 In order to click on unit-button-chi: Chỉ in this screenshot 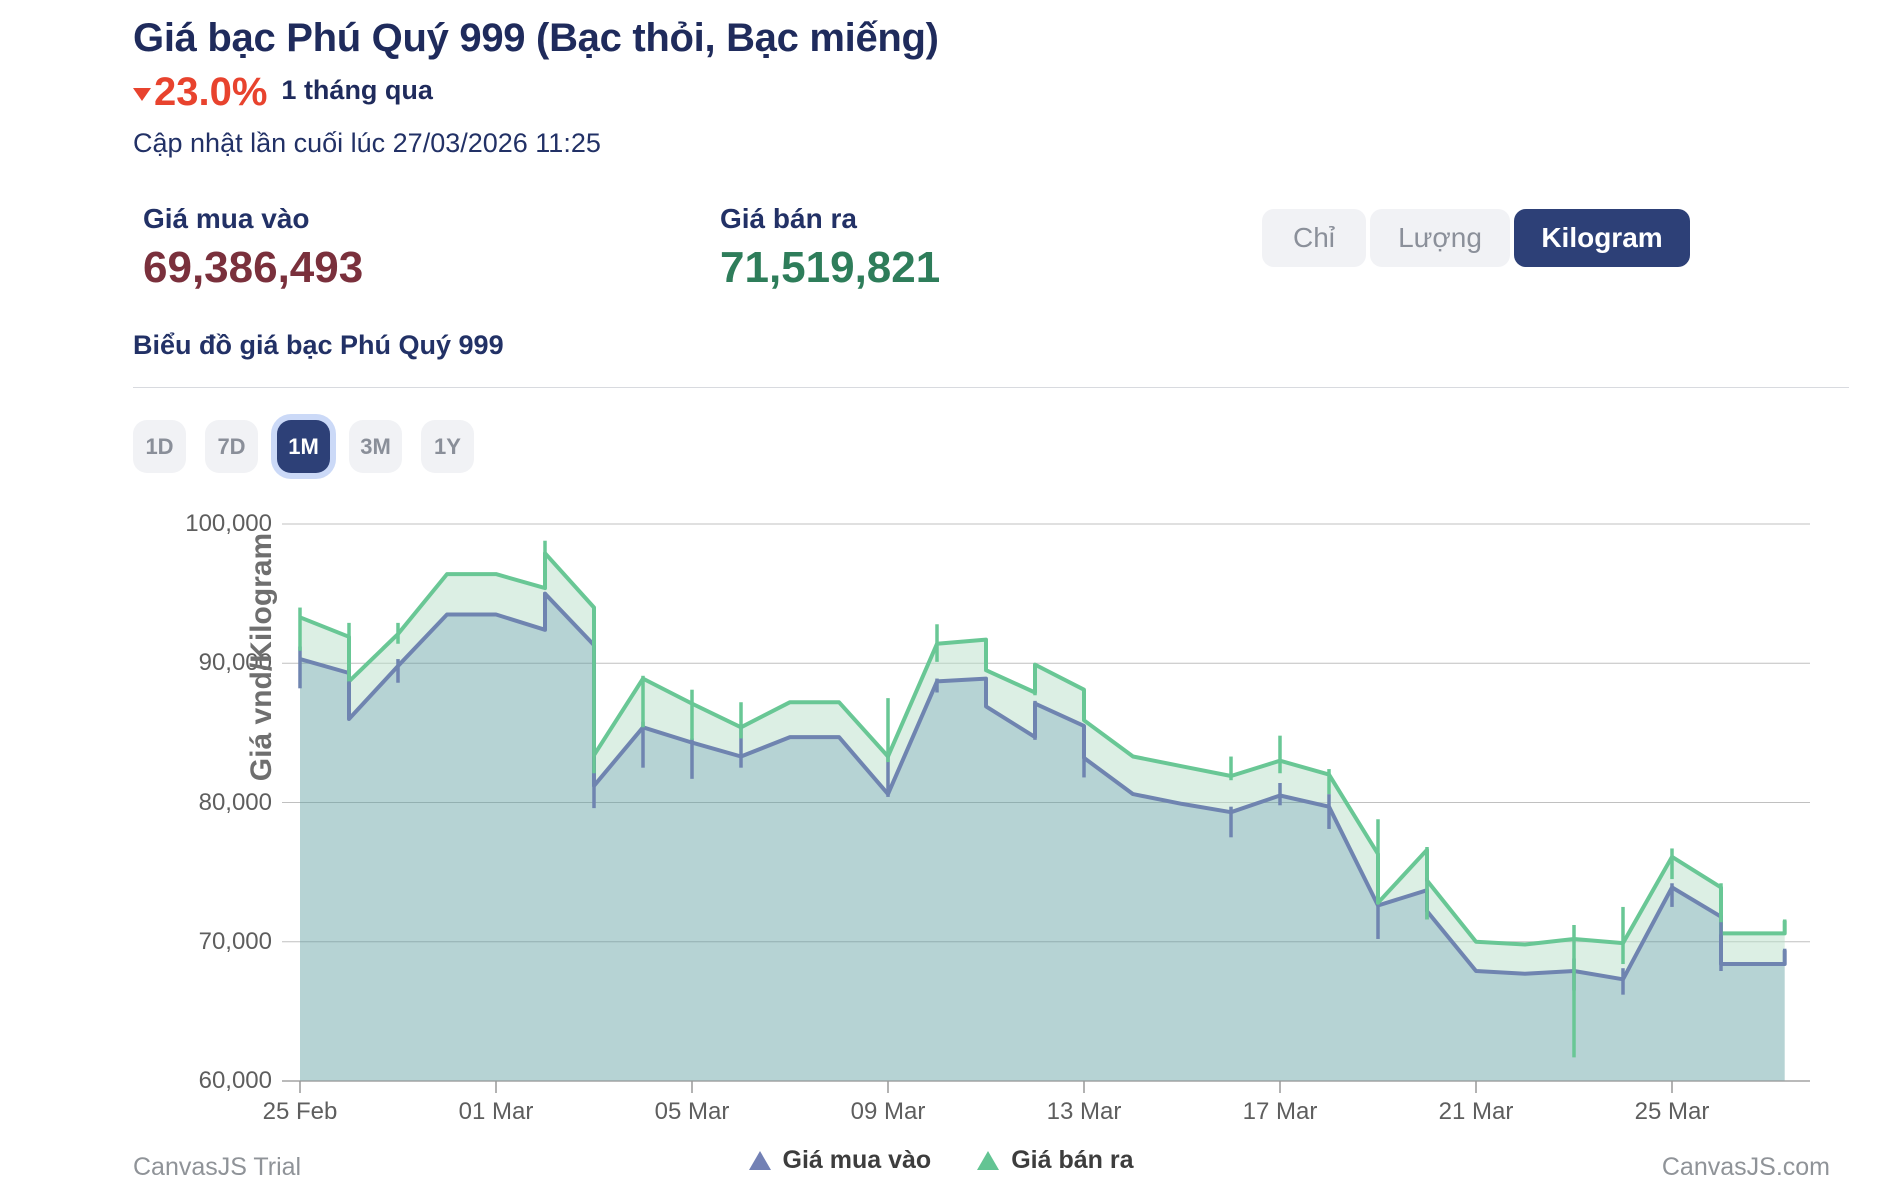, I will do `click(1314, 238)`.